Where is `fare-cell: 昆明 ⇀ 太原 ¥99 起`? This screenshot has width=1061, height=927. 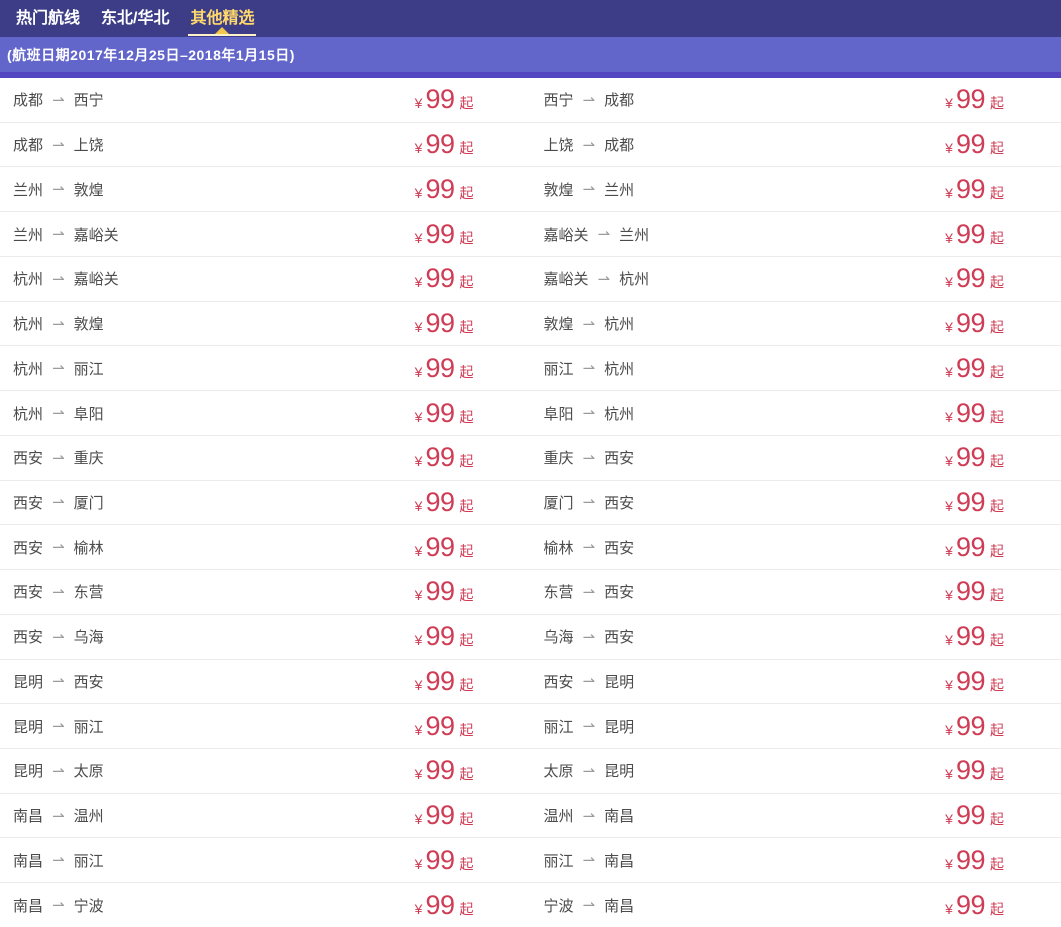
fare-cell: 昆明 ⇀ 太原 ¥99 起 is located at coordinates (265, 771).